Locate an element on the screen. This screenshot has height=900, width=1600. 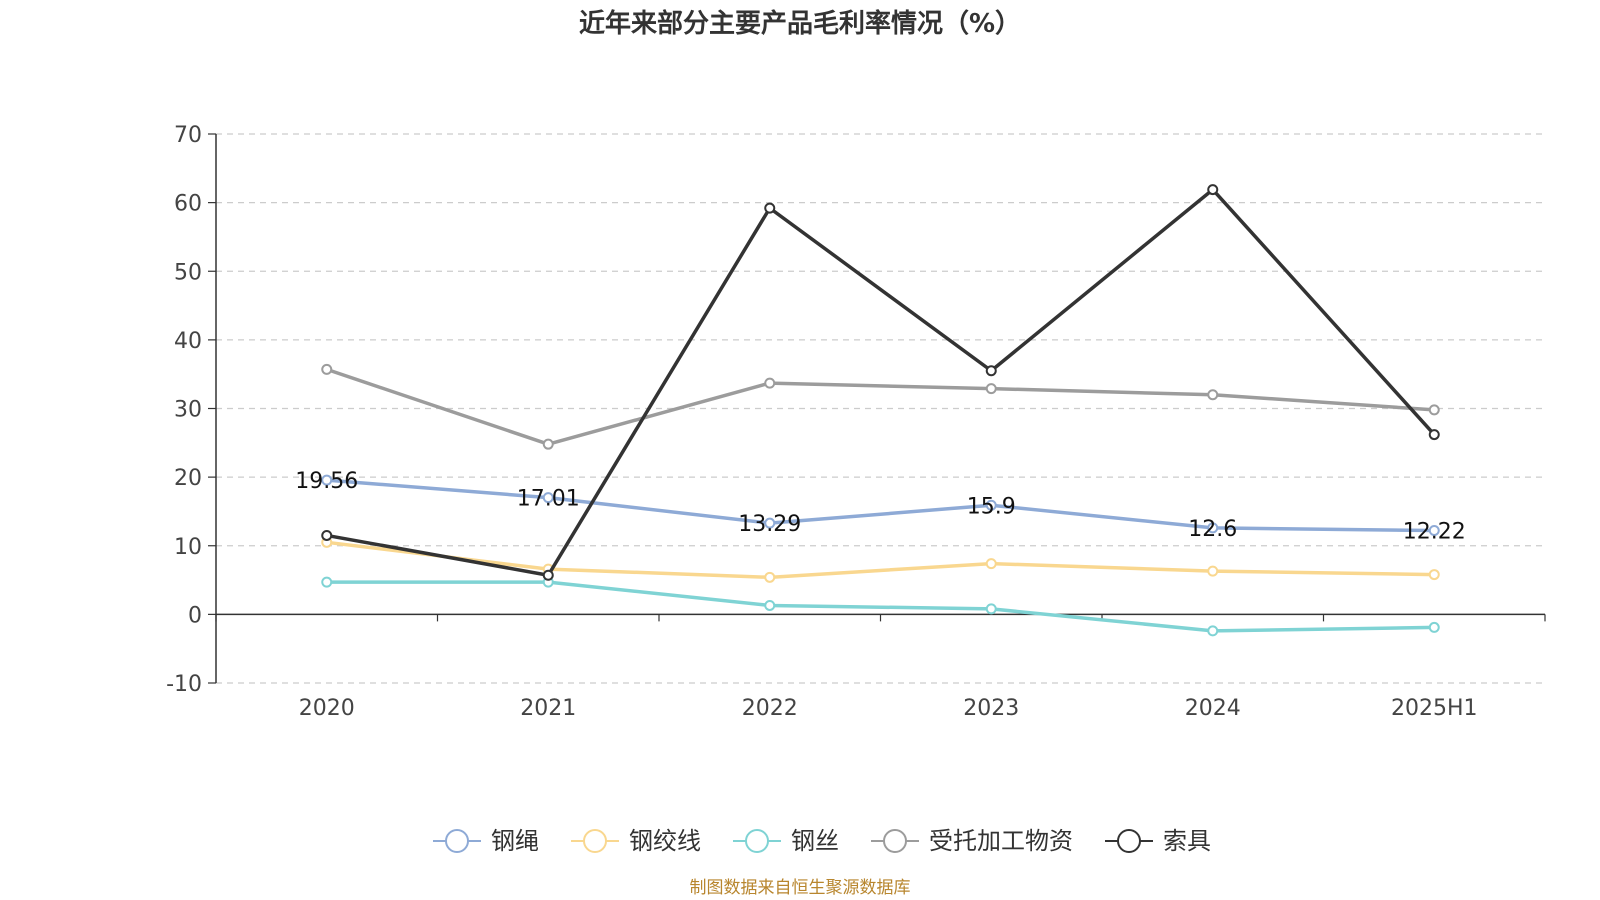
y-tick-label: 10 is located at coordinates (188, 547).